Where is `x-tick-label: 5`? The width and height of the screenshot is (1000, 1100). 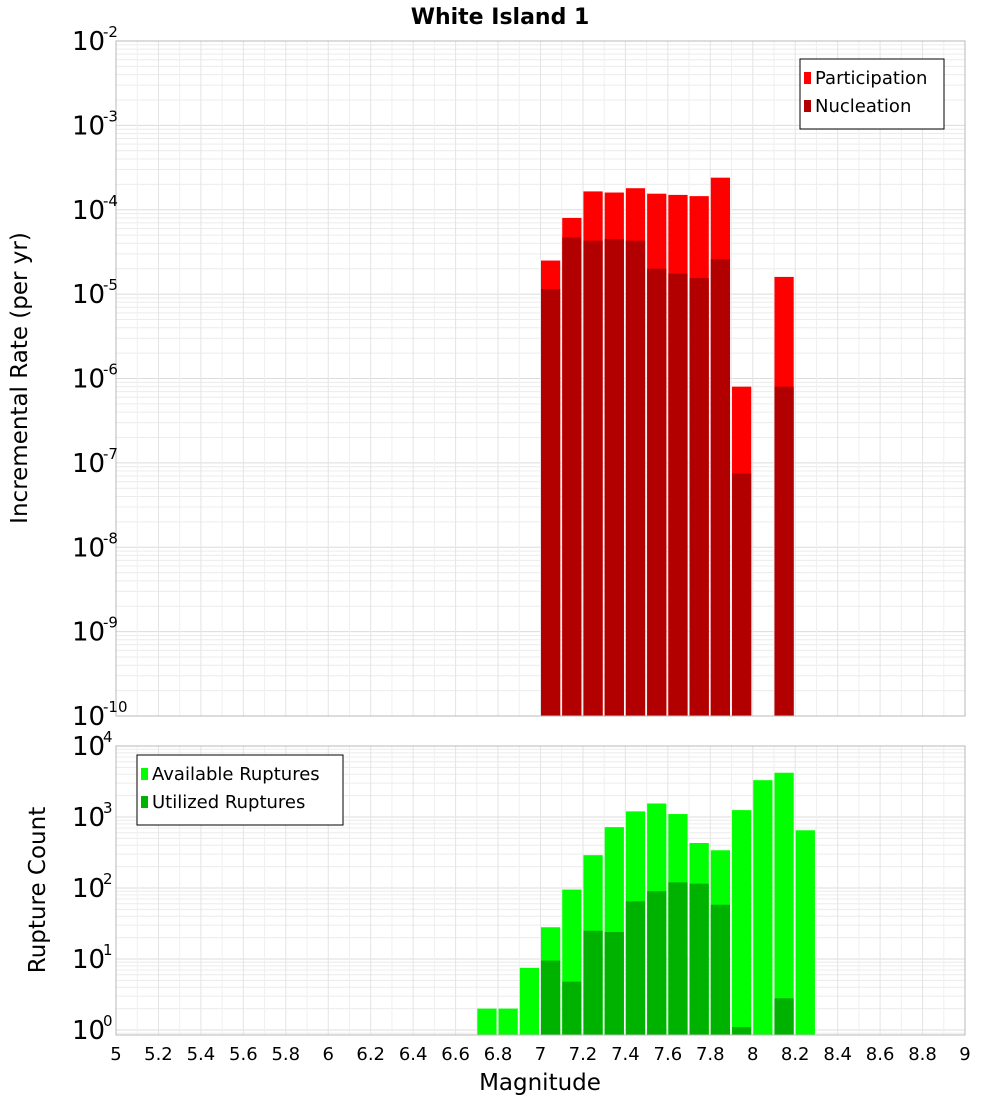
x-tick-label: 5 is located at coordinates (115, 1054).